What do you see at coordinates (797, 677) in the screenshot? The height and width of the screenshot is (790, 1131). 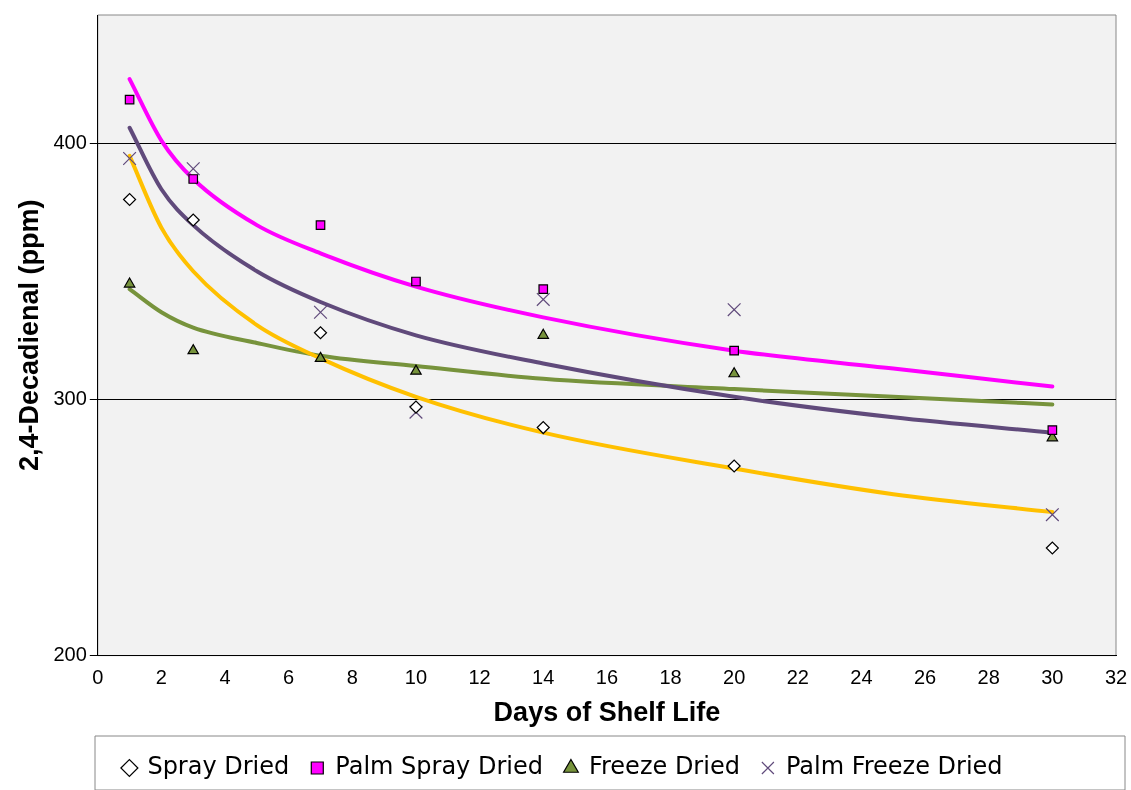 I see `x-tick-label: 22` at bounding box center [797, 677].